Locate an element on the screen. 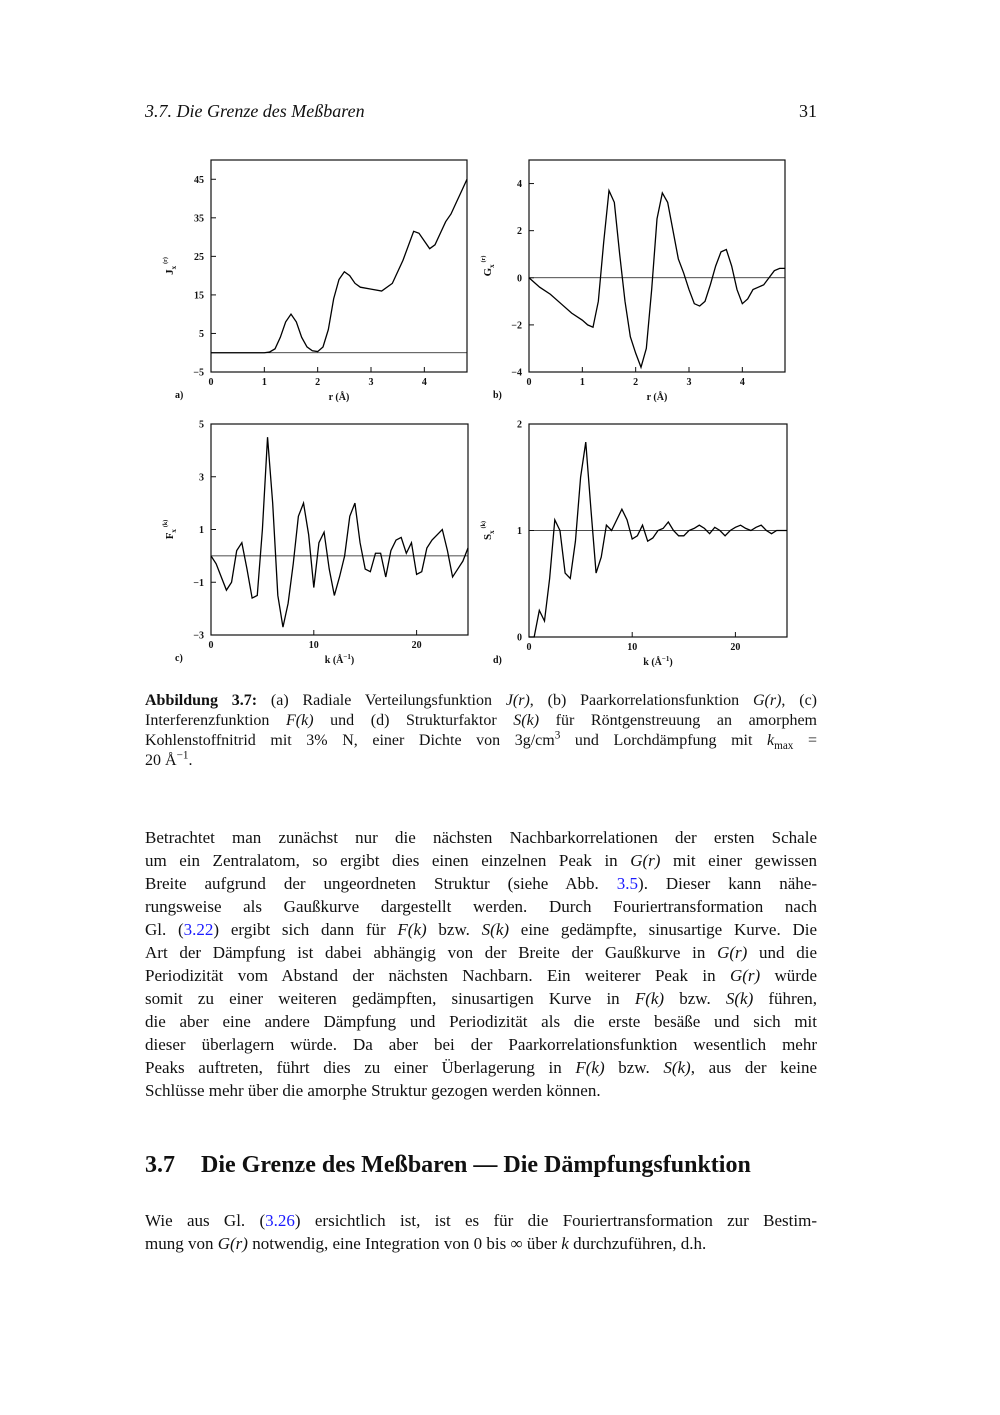 This screenshot has height=1415, width=1000. running-header: 3.7. Die Grenze des Meßbaren is located at coordinates (255, 111).